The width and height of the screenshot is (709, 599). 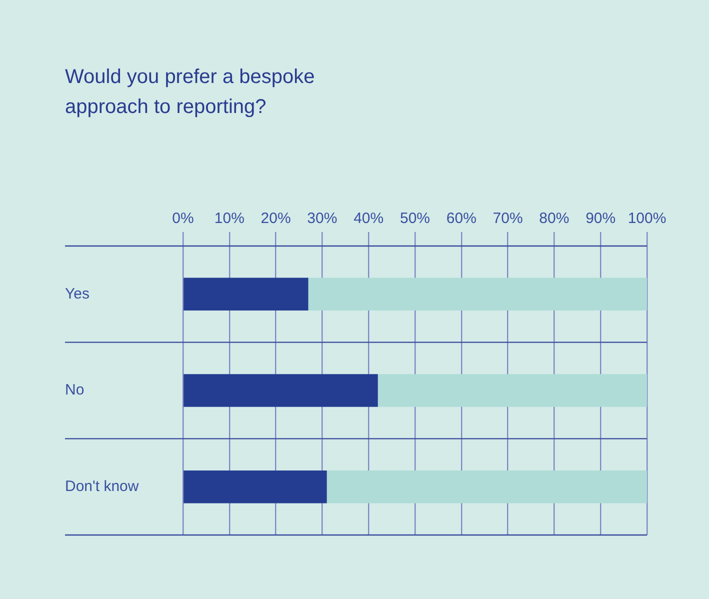 What do you see at coordinates (647, 219) in the screenshot?
I see `x-tick-label: 100%` at bounding box center [647, 219].